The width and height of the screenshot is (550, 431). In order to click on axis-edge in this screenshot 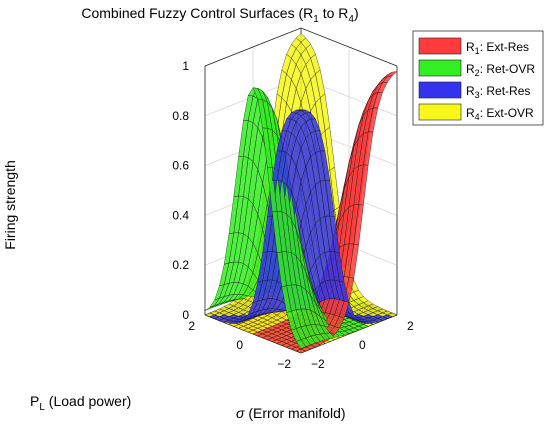, I will do `click(301, 47)`.